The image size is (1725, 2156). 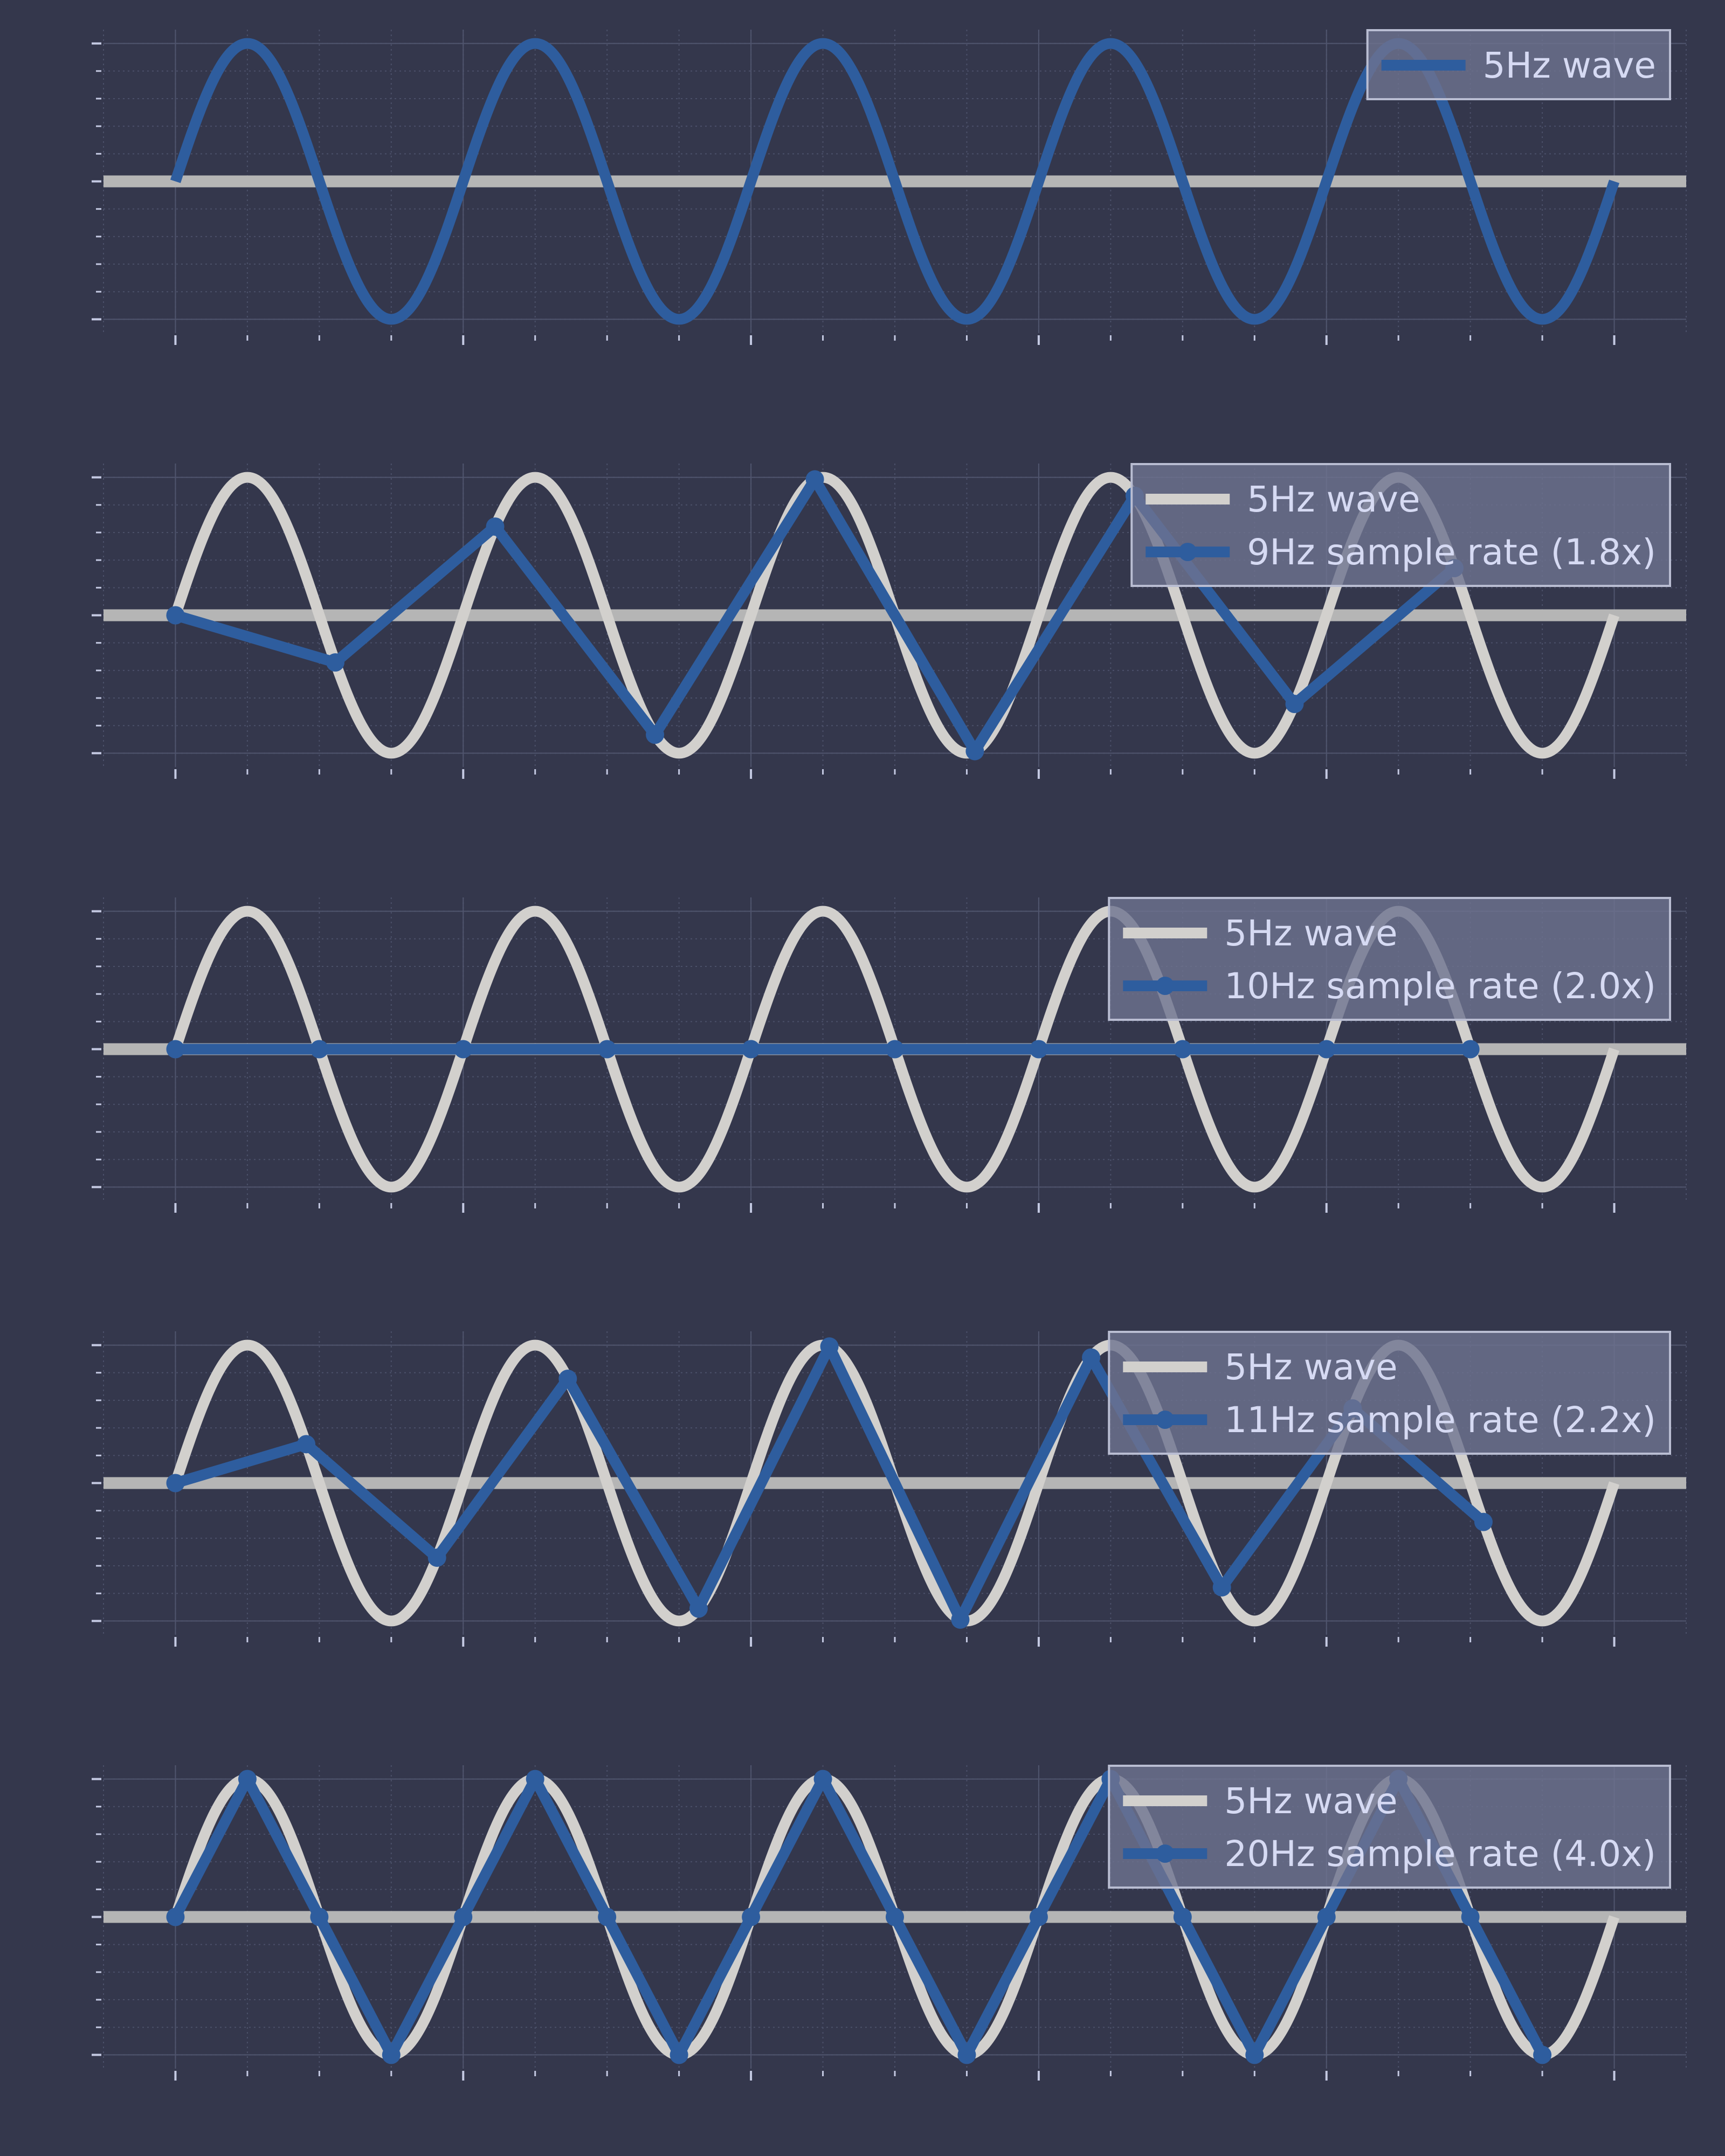 I want to click on legend: 5Hz wave 11Hz sample rate (2.2x), so click(x=1389, y=1393).